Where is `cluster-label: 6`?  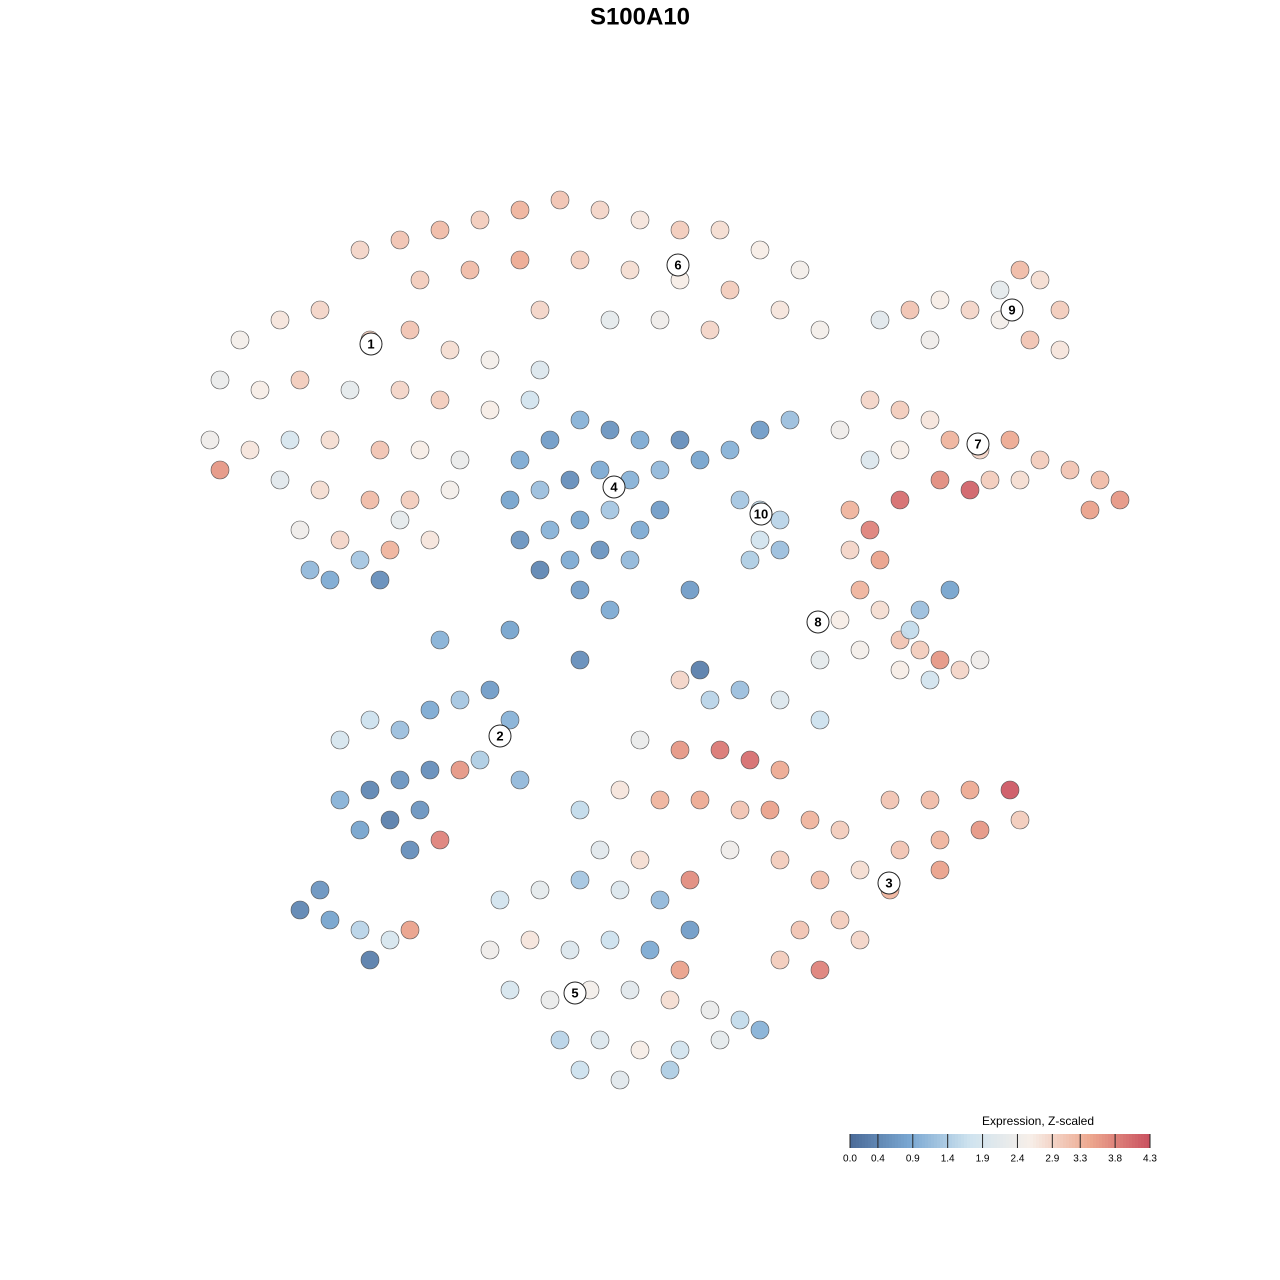 cluster-label: 6 is located at coordinates (677, 264).